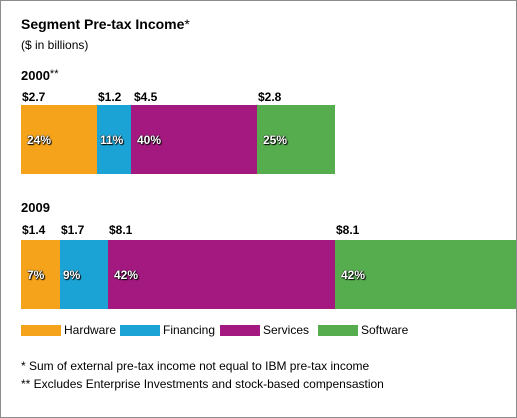 This screenshot has width=517, height=418. Describe the element at coordinates (72, 274) in the screenshot. I see `percent-label: 9%` at that location.